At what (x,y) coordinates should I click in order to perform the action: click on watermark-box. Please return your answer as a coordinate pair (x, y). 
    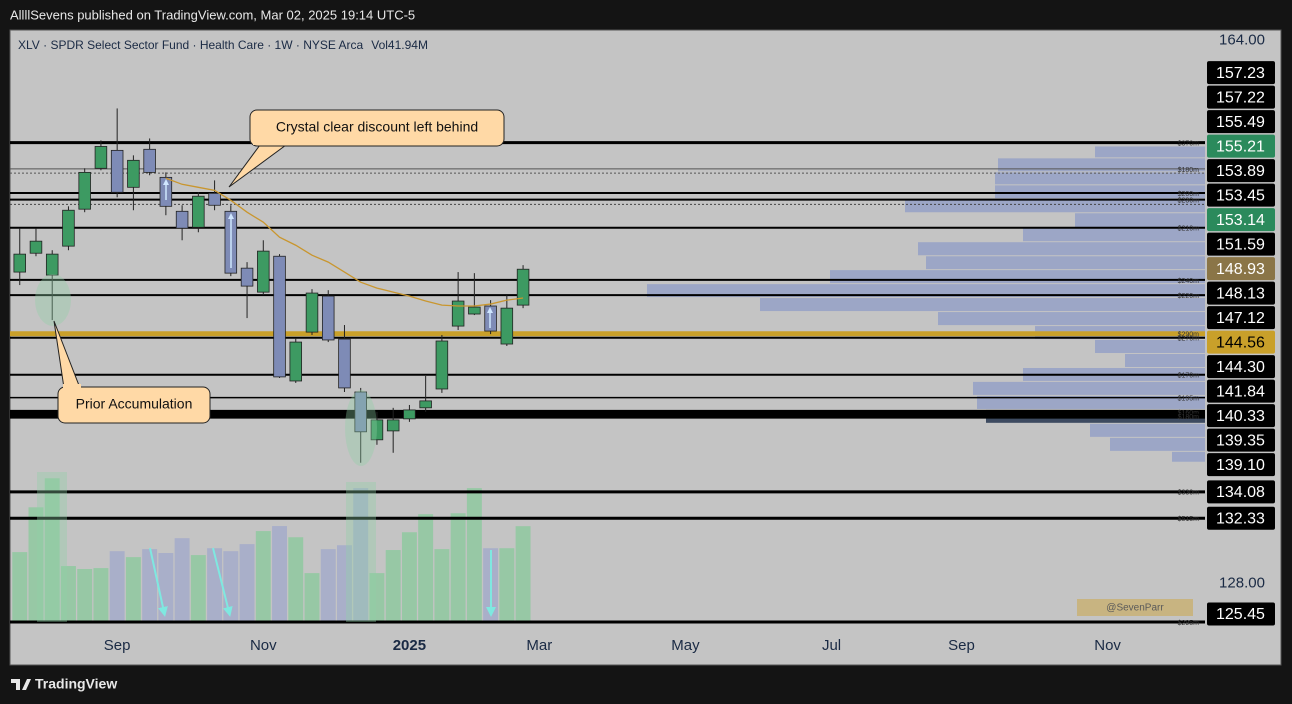
    Looking at the image, I should click on (1135, 607).